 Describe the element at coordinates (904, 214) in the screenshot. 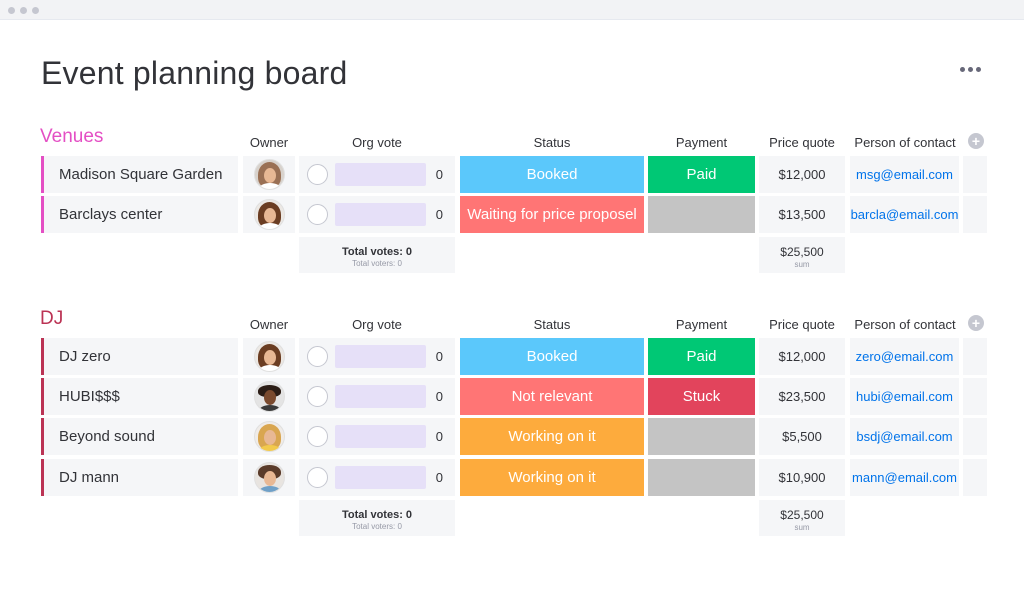

I see `contact-email-link: barcla@email.com` at that location.